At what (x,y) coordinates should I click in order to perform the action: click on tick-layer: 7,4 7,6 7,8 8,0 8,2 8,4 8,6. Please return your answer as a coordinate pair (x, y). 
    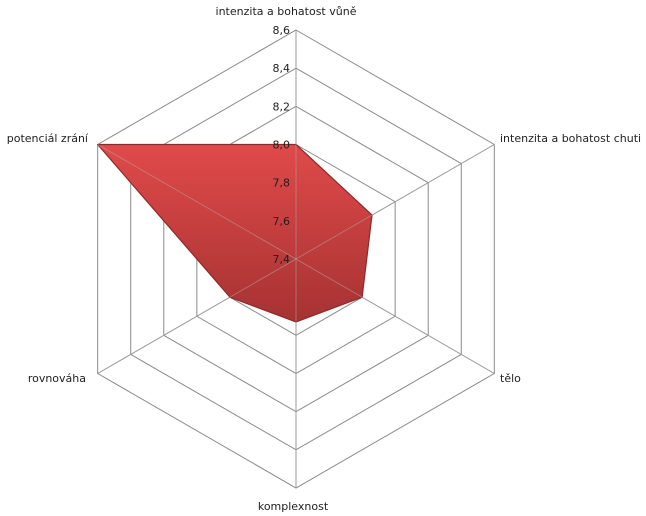
    Looking at the image, I should click on (282, 145).